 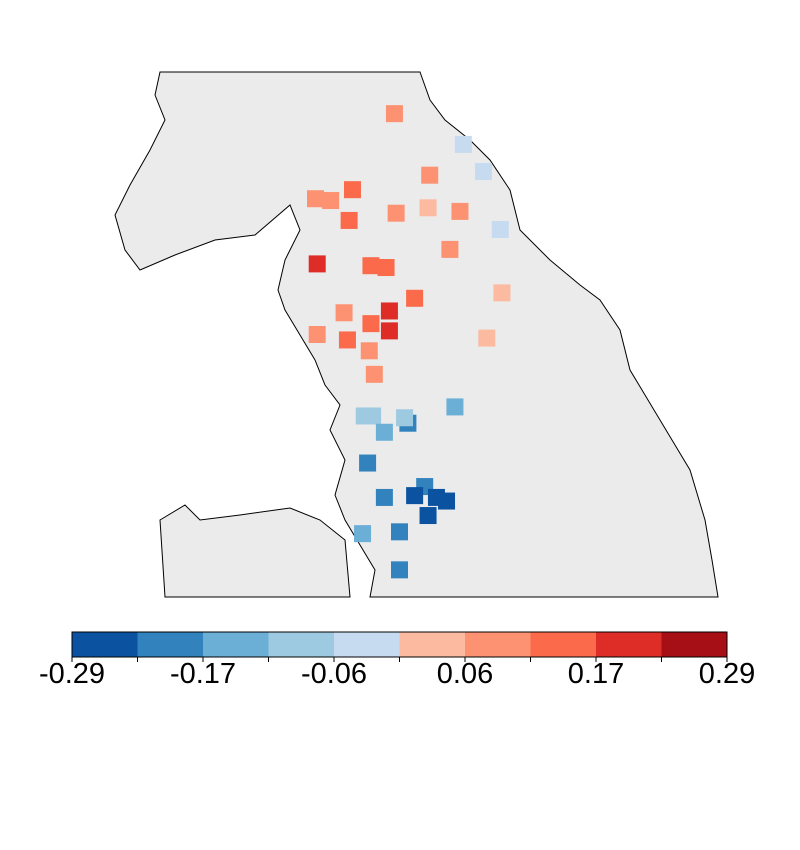 What do you see at coordinates (255, 551) in the screenshot?
I see `land` at bounding box center [255, 551].